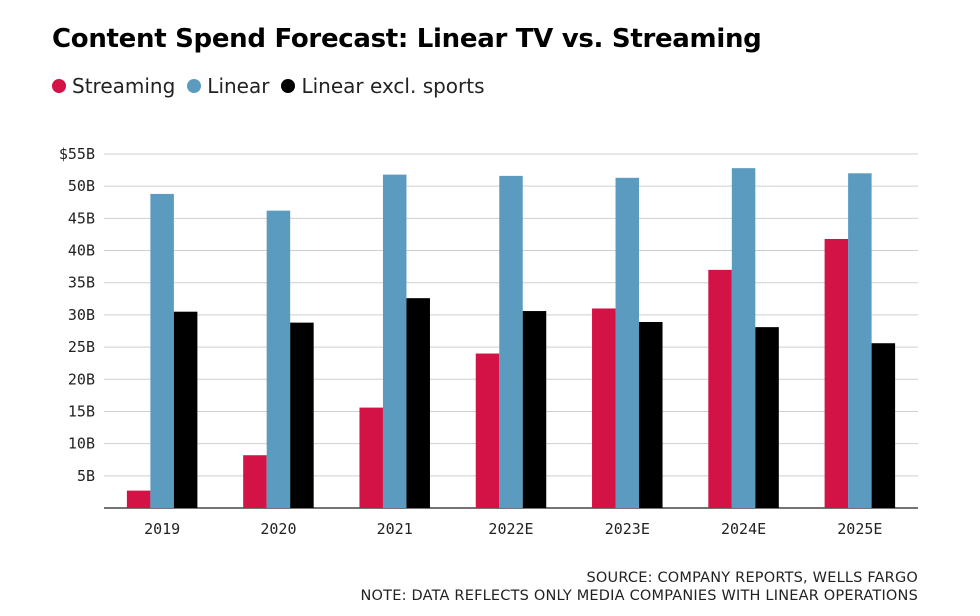 The image size is (980, 616). I want to click on y-tick-label: 25B, so click(81, 347).